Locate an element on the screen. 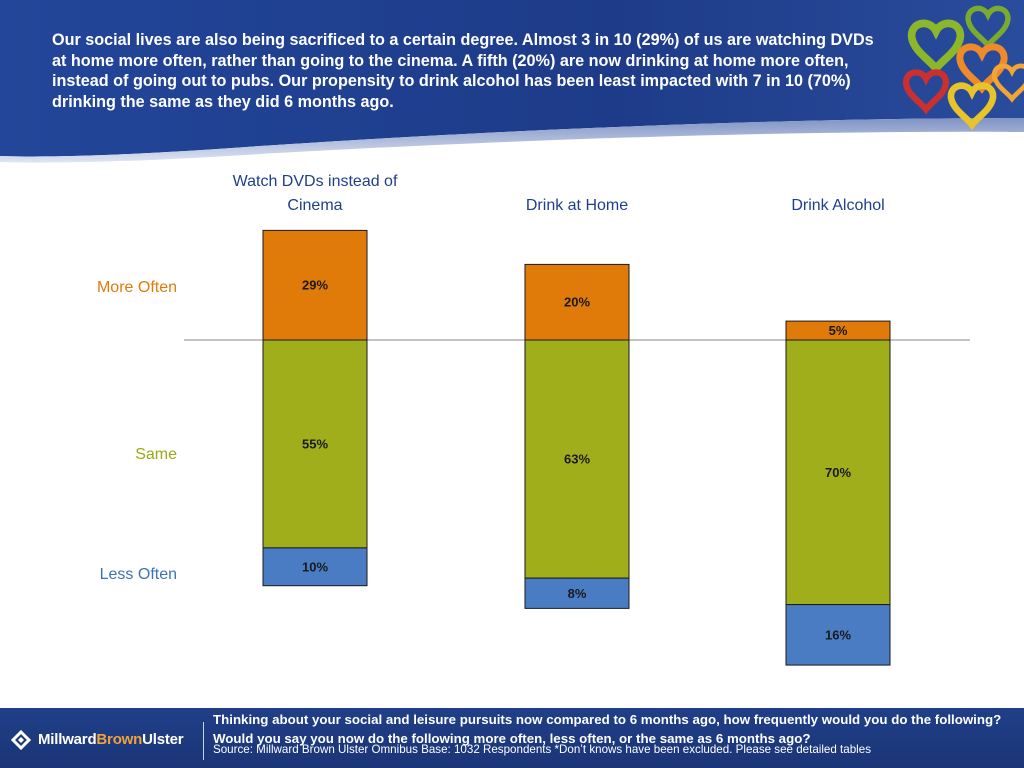 This screenshot has width=1024, height=768. heart-logo-icon is located at coordinates (957, 67).